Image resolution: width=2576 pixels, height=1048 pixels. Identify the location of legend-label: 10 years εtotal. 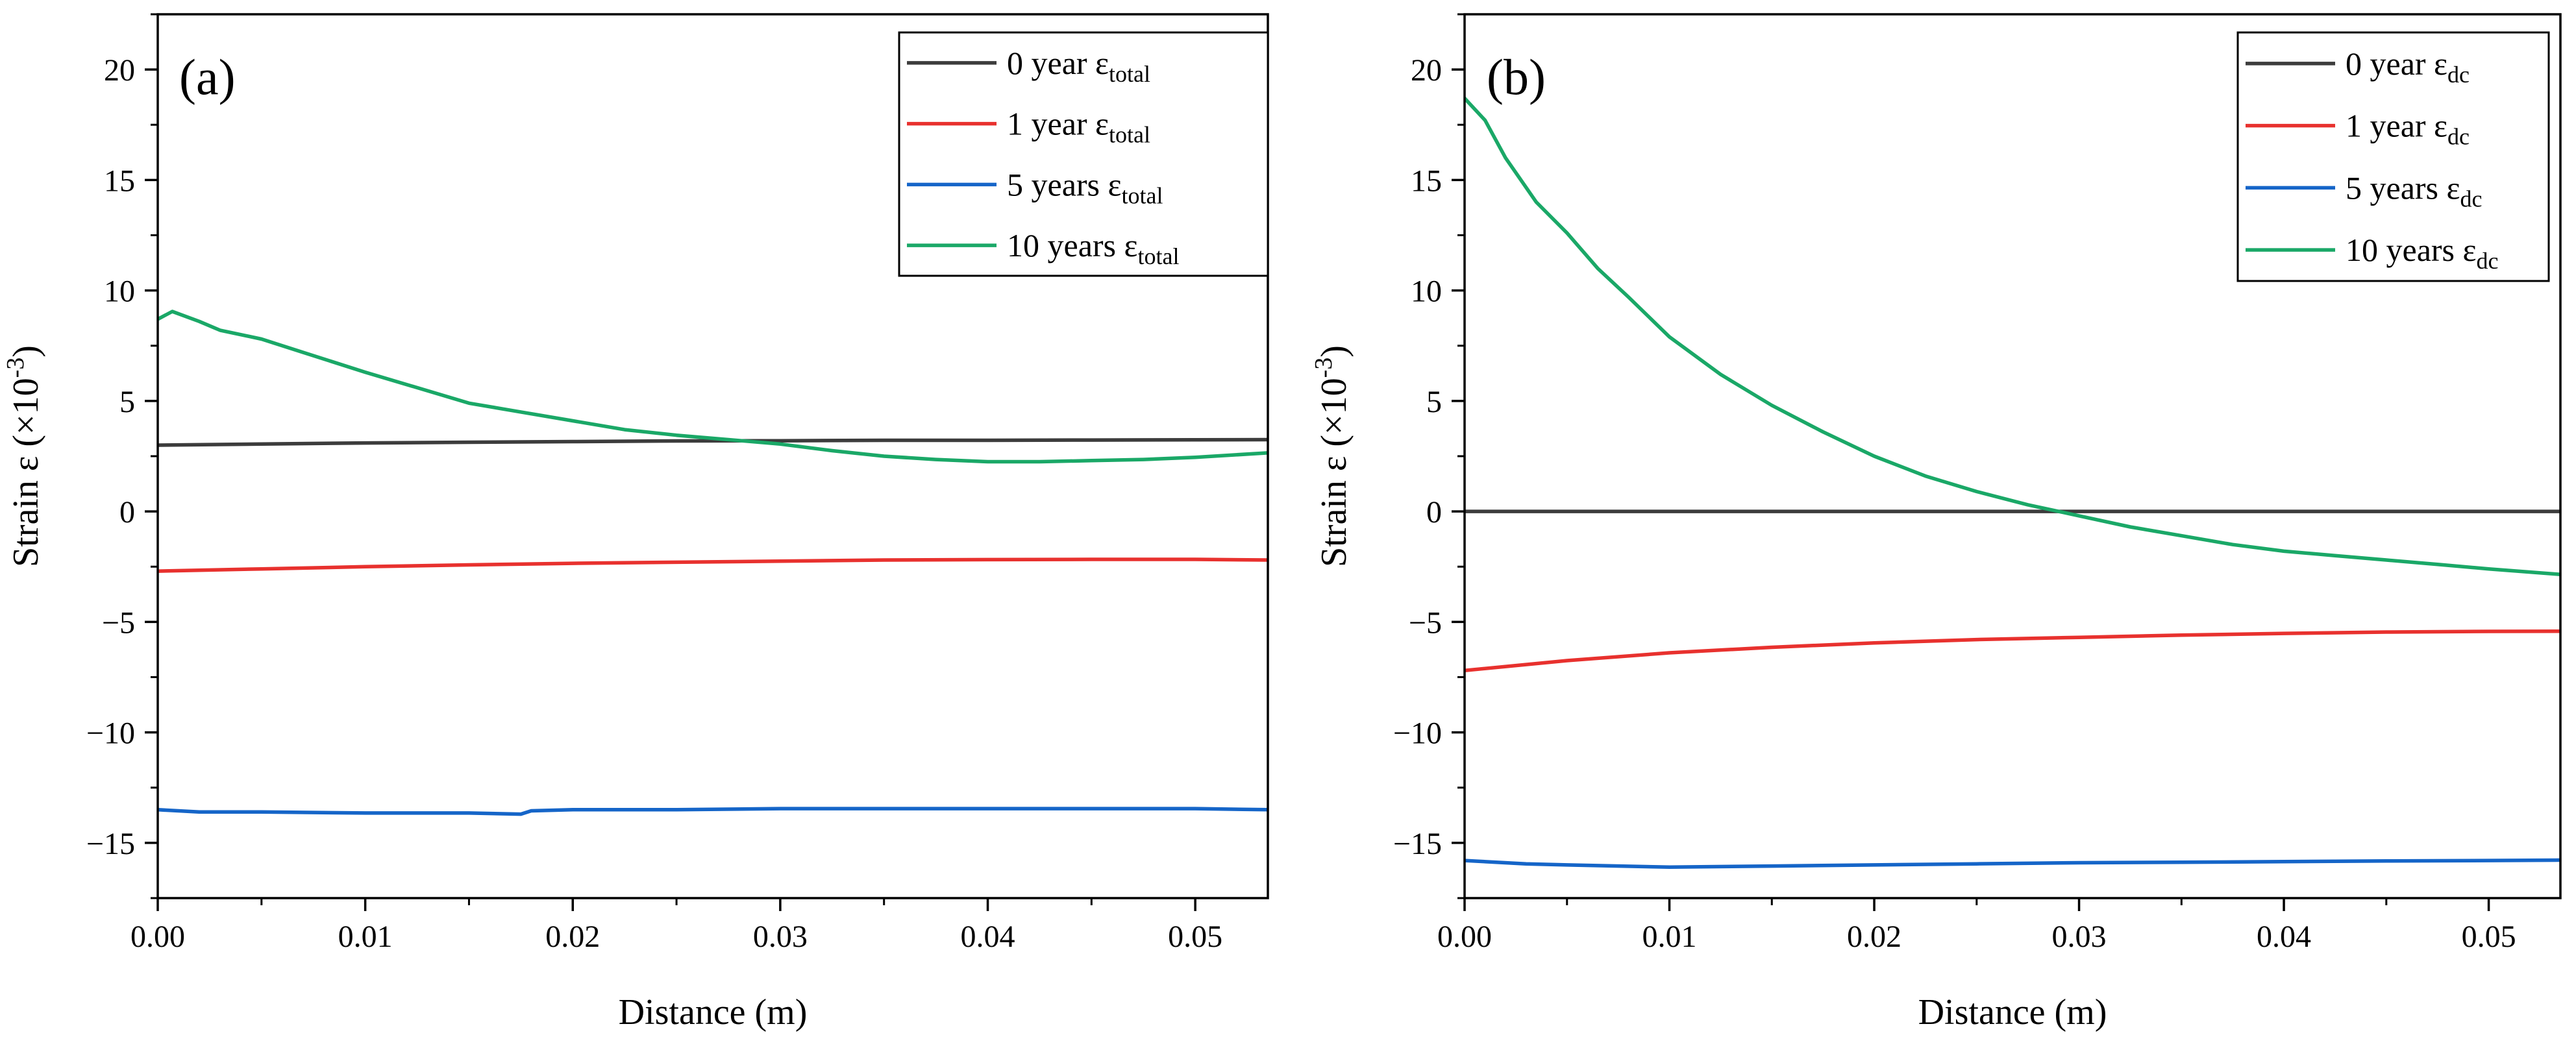
(1093, 248).